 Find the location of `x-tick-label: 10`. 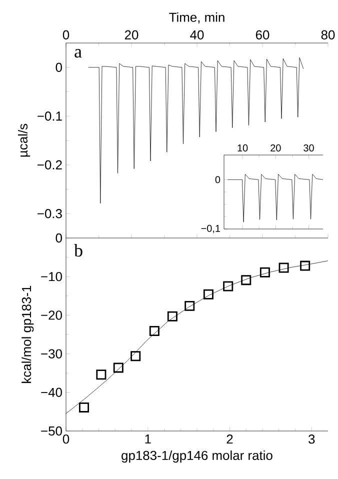

x-tick-label: 10 is located at coordinates (243, 148).